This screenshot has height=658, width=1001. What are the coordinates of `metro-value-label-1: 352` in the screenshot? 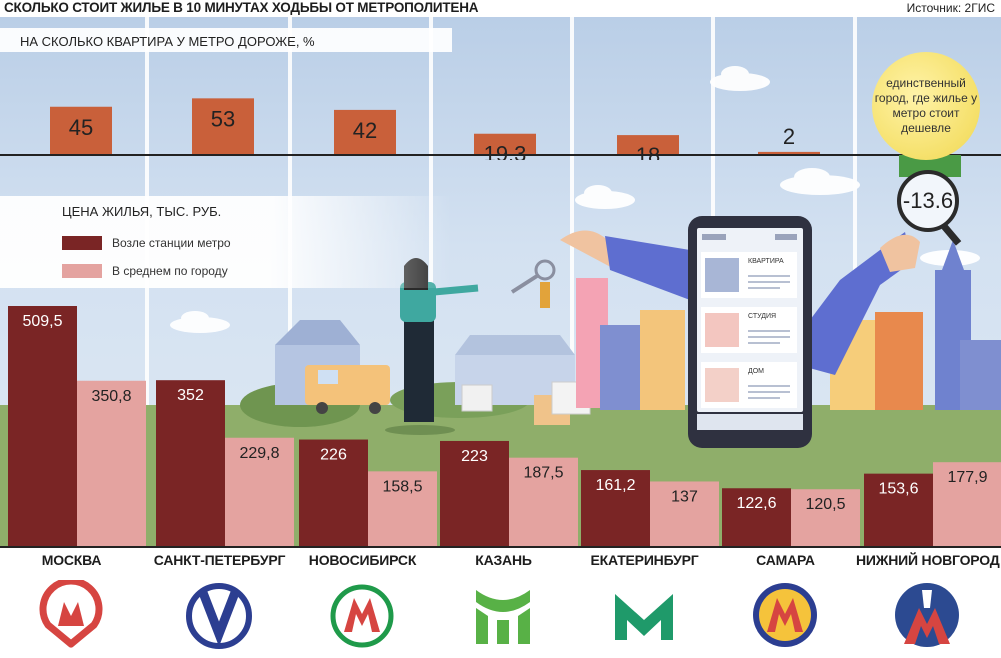 It's located at (190, 395).